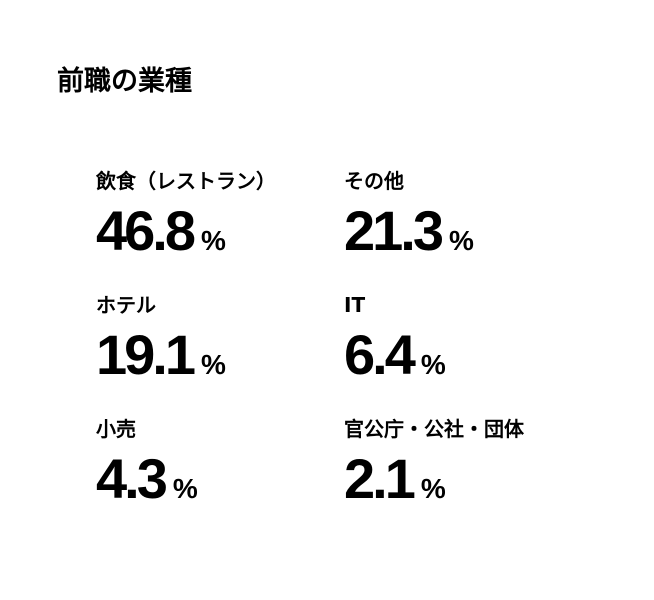  Describe the element at coordinates (394, 230) in the screenshot. I see `stat-number: 21.3` at that location.